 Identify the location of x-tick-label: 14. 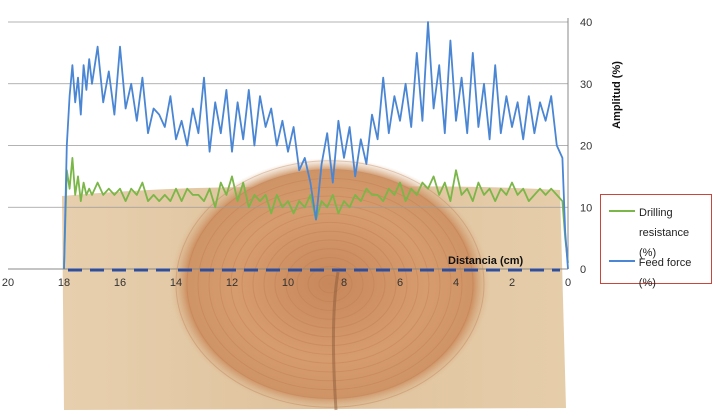
(176, 283).